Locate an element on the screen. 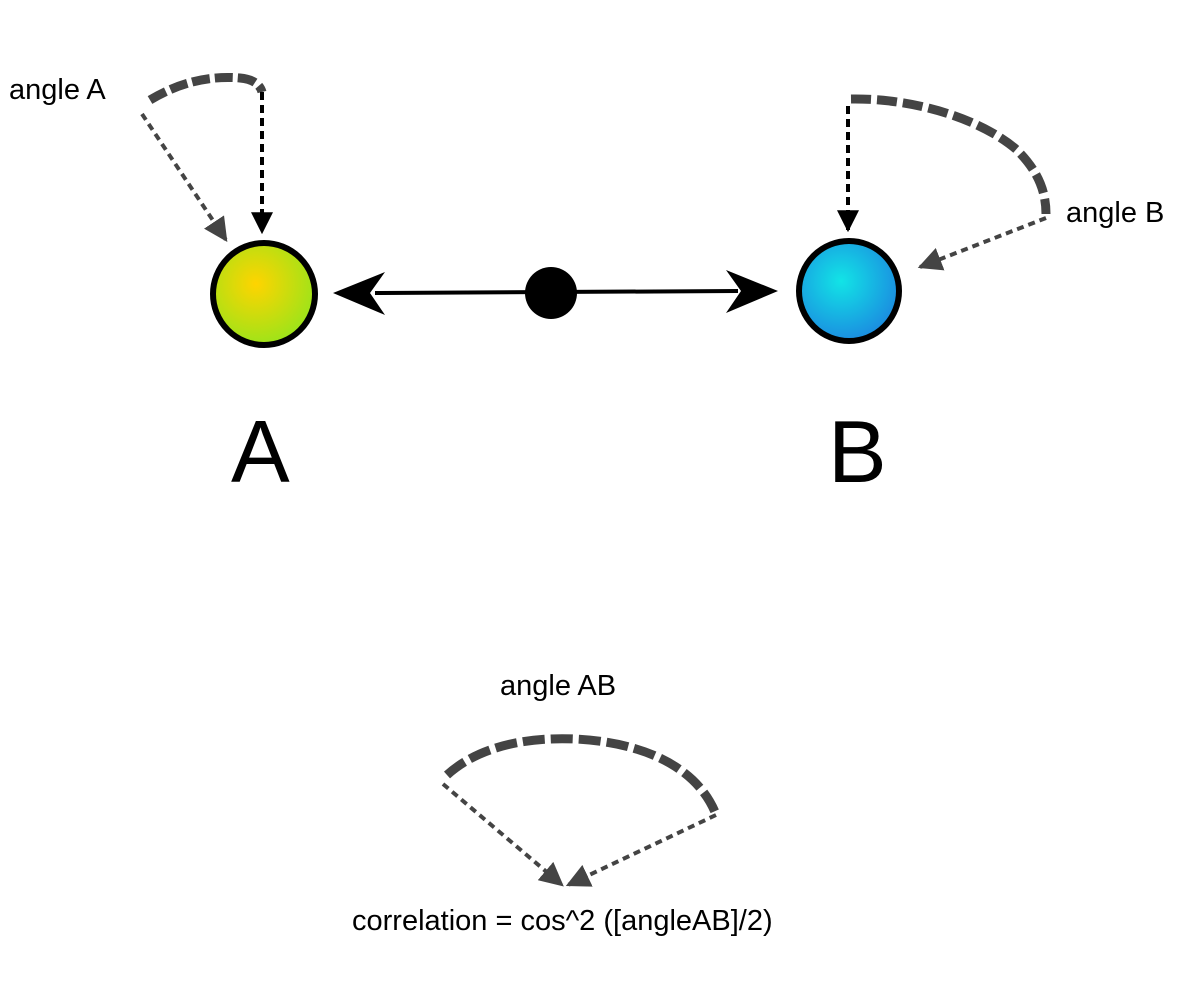 The image size is (1200, 1000). angle-ab-label: angle AB is located at coordinates (558, 686).